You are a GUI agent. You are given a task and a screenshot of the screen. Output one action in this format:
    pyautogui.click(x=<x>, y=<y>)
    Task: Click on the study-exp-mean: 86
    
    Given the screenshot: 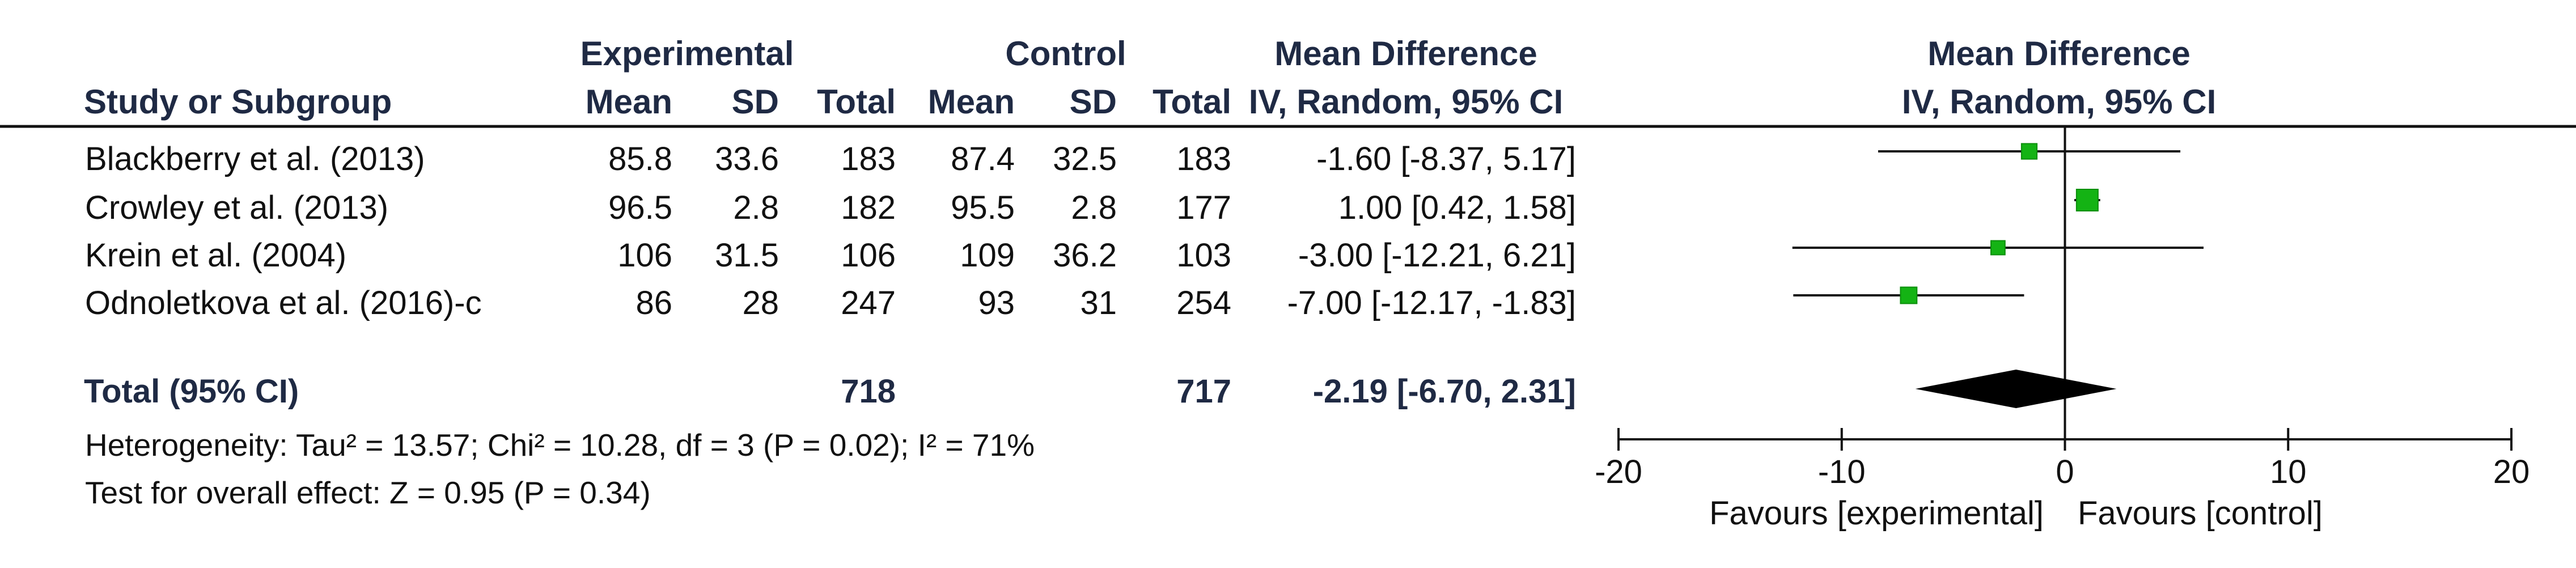 What is the action you would take?
    pyautogui.click(x=653, y=303)
    